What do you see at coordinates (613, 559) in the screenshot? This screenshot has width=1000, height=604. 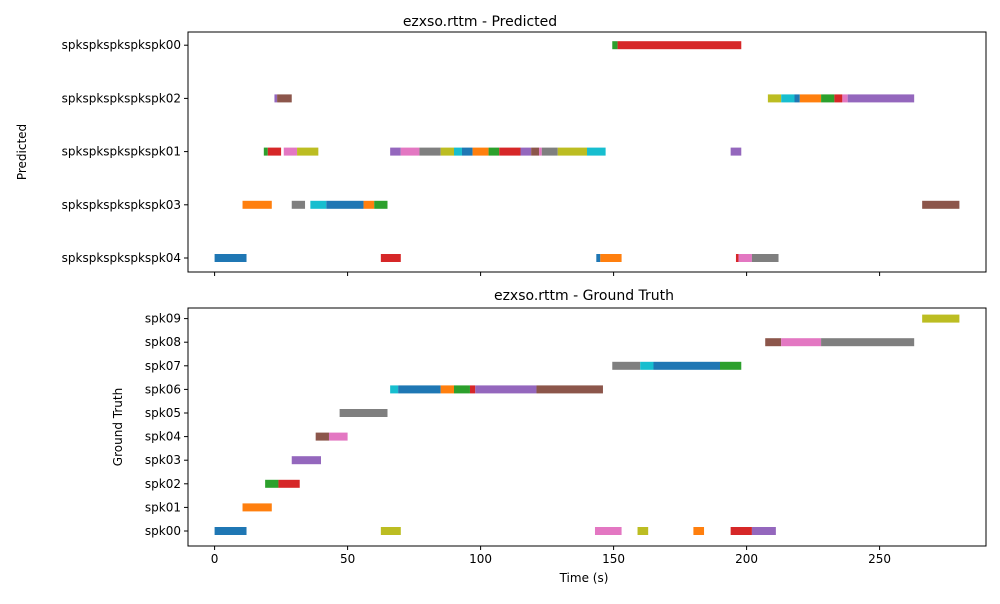 I see `xtick-label-150: 150` at bounding box center [613, 559].